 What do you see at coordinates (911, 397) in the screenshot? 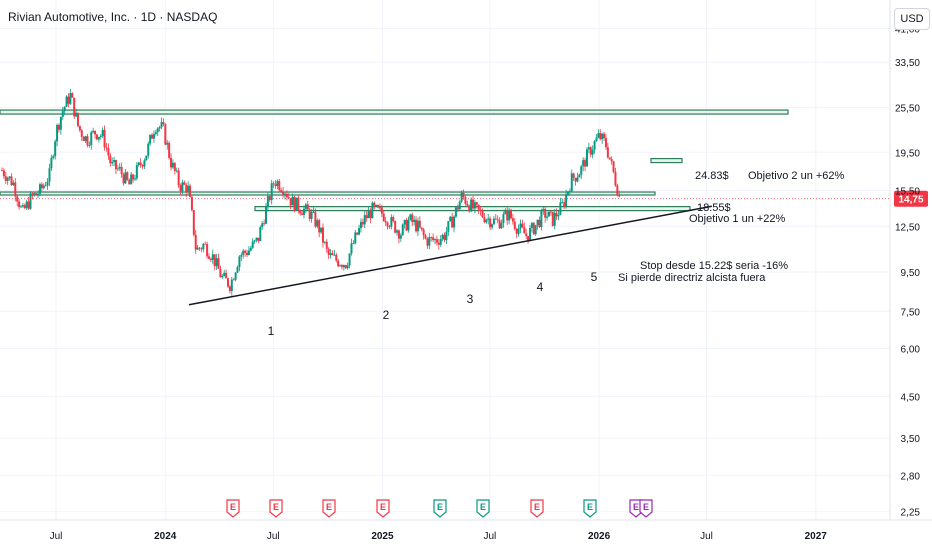
I see `price-tick-label: 4,50` at bounding box center [911, 397].